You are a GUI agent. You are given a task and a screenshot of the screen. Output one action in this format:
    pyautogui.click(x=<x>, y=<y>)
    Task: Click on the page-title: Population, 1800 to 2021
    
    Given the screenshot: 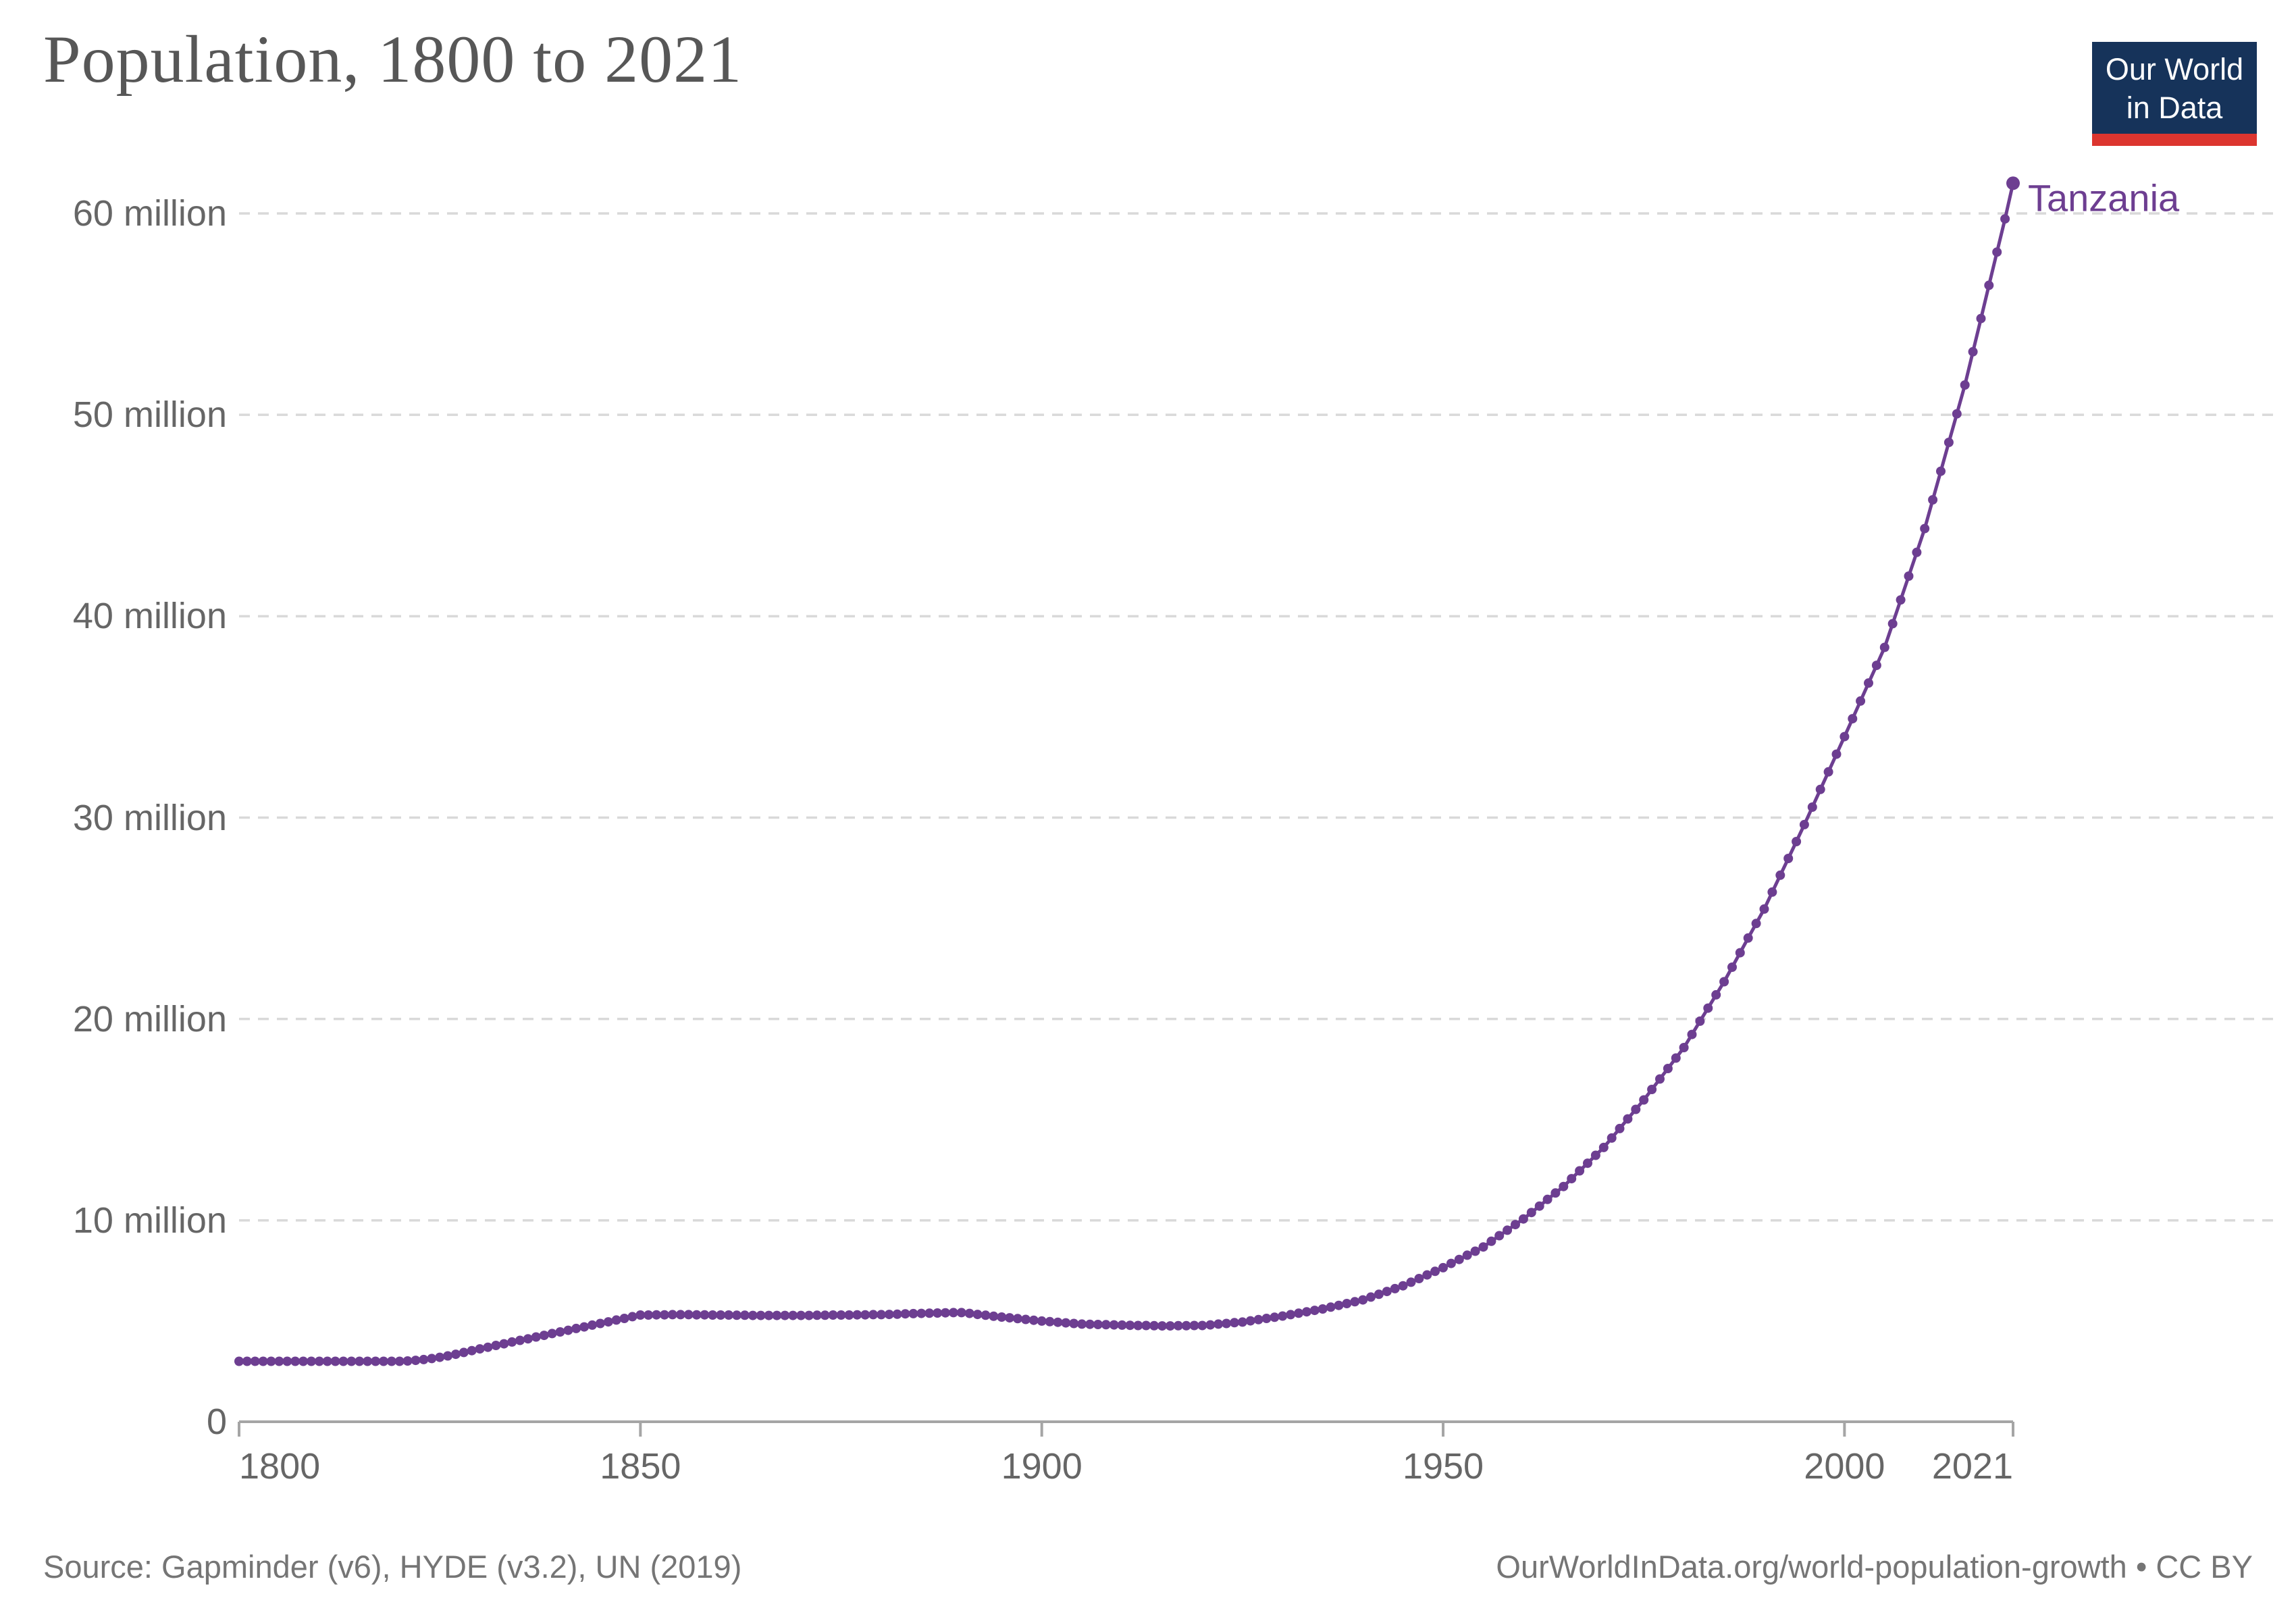 What is the action you would take?
    pyautogui.click(x=393, y=59)
    